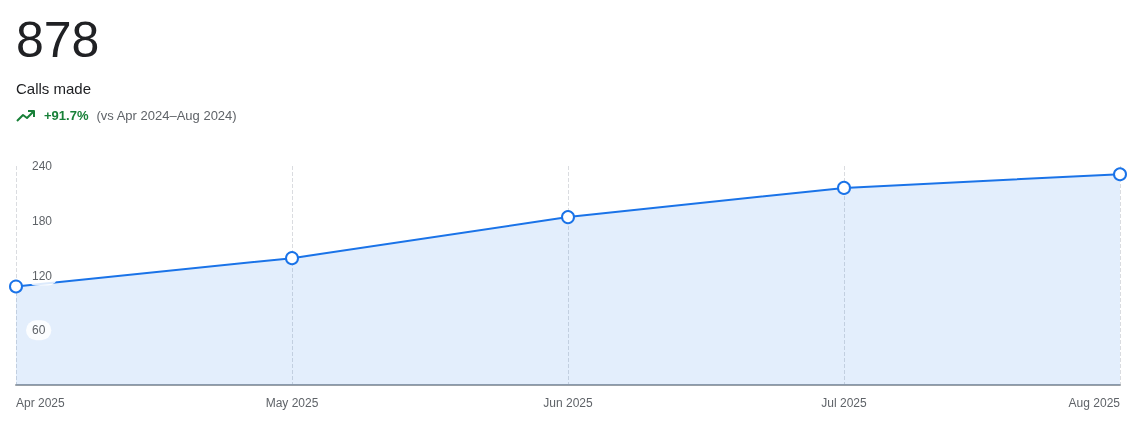 The width and height of the screenshot is (1141, 424). I want to click on y-tick-label: 240, so click(42, 166).